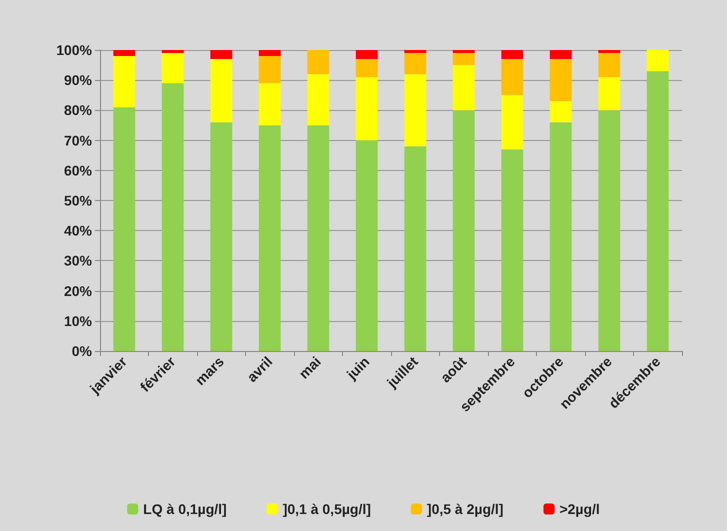  What do you see at coordinates (78, 170) in the screenshot?
I see `y-tick-label: 60%` at bounding box center [78, 170].